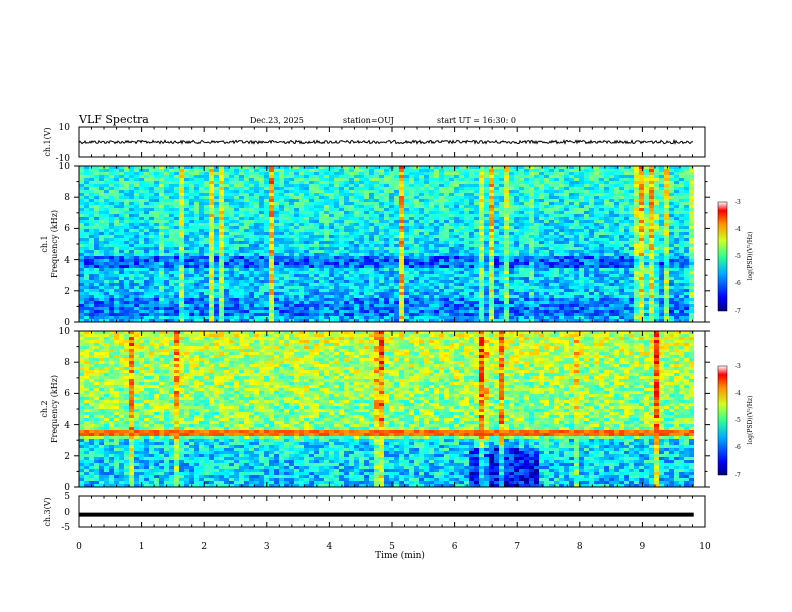  What do you see at coordinates (374, 143) in the screenshot?
I see `ch1-waveform-panel: 10 -10 ch.1(V)` at bounding box center [374, 143].